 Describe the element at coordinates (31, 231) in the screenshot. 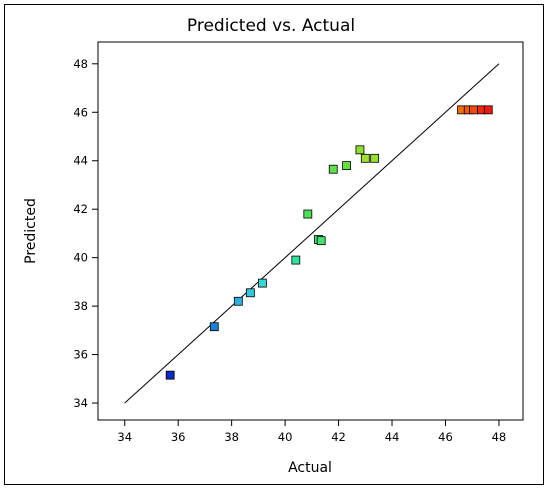

I see `y-axis-title: Predicted` at that location.